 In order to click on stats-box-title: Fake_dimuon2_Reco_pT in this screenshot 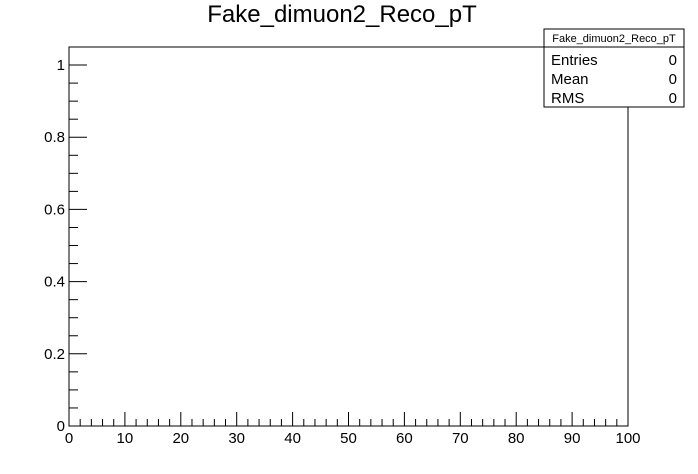, I will do `click(614, 39)`.